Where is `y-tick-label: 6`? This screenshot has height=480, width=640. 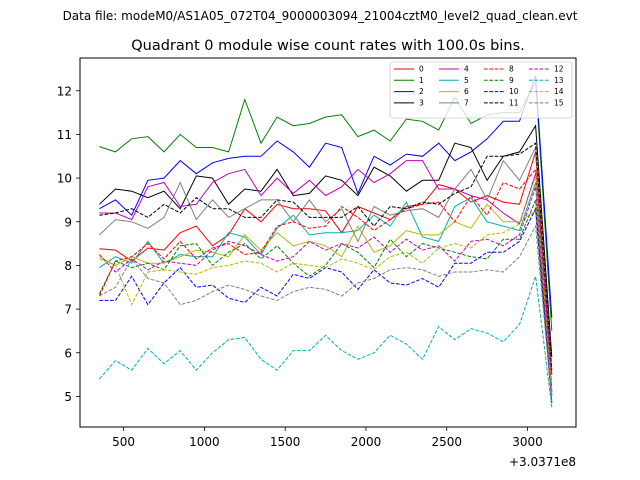
y-tick-label: 6 is located at coordinates (68, 353).